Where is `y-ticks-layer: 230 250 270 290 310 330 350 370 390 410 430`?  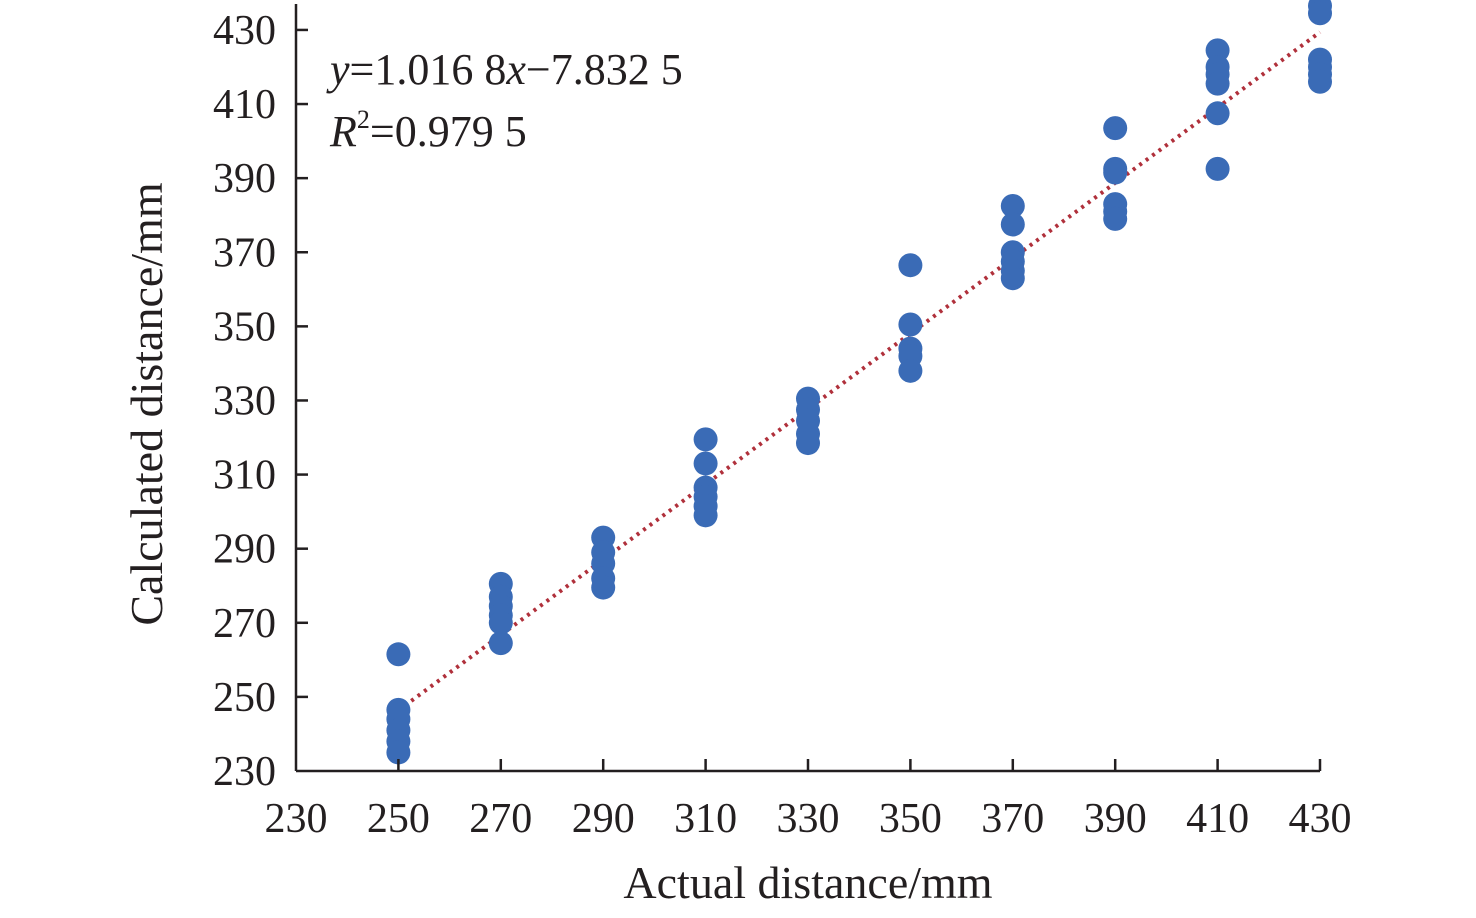 y-ticks-layer: 230 250 270 290 310 330 350 370 390 410 430 is located at coordinates (260, 401).